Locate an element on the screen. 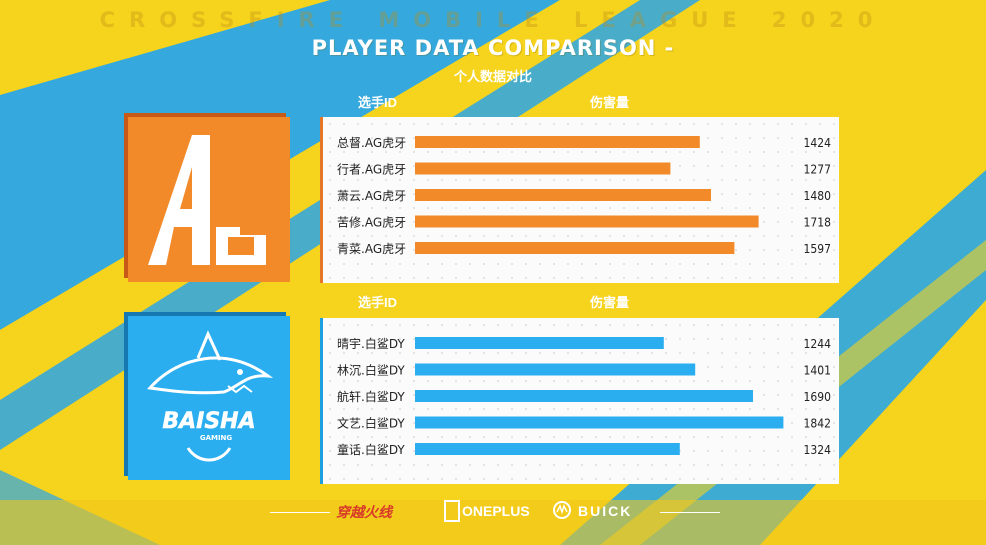  sponsor-buick: BUICK is located at coordinates (605, 511).